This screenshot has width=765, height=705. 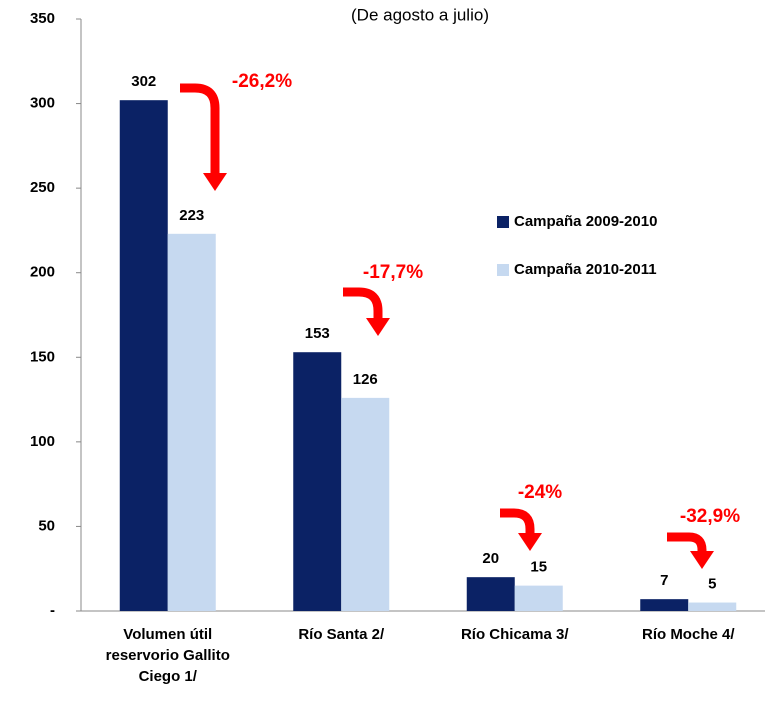 I want to click on annotation: -17,7%, so click(x=393, y=272).